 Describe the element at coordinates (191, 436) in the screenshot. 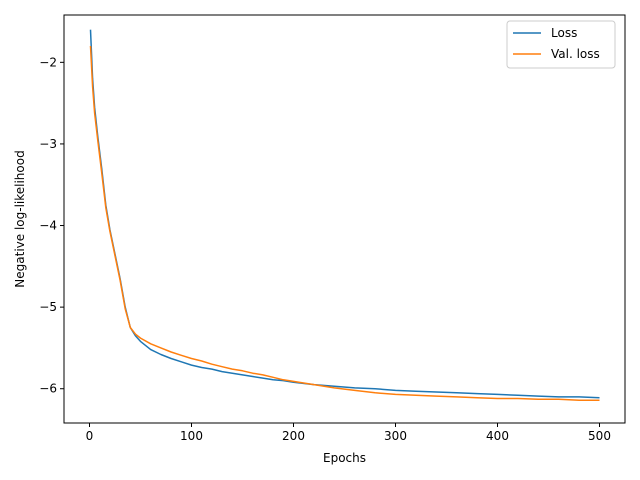

I see `x-tick-label: 100` at that location.